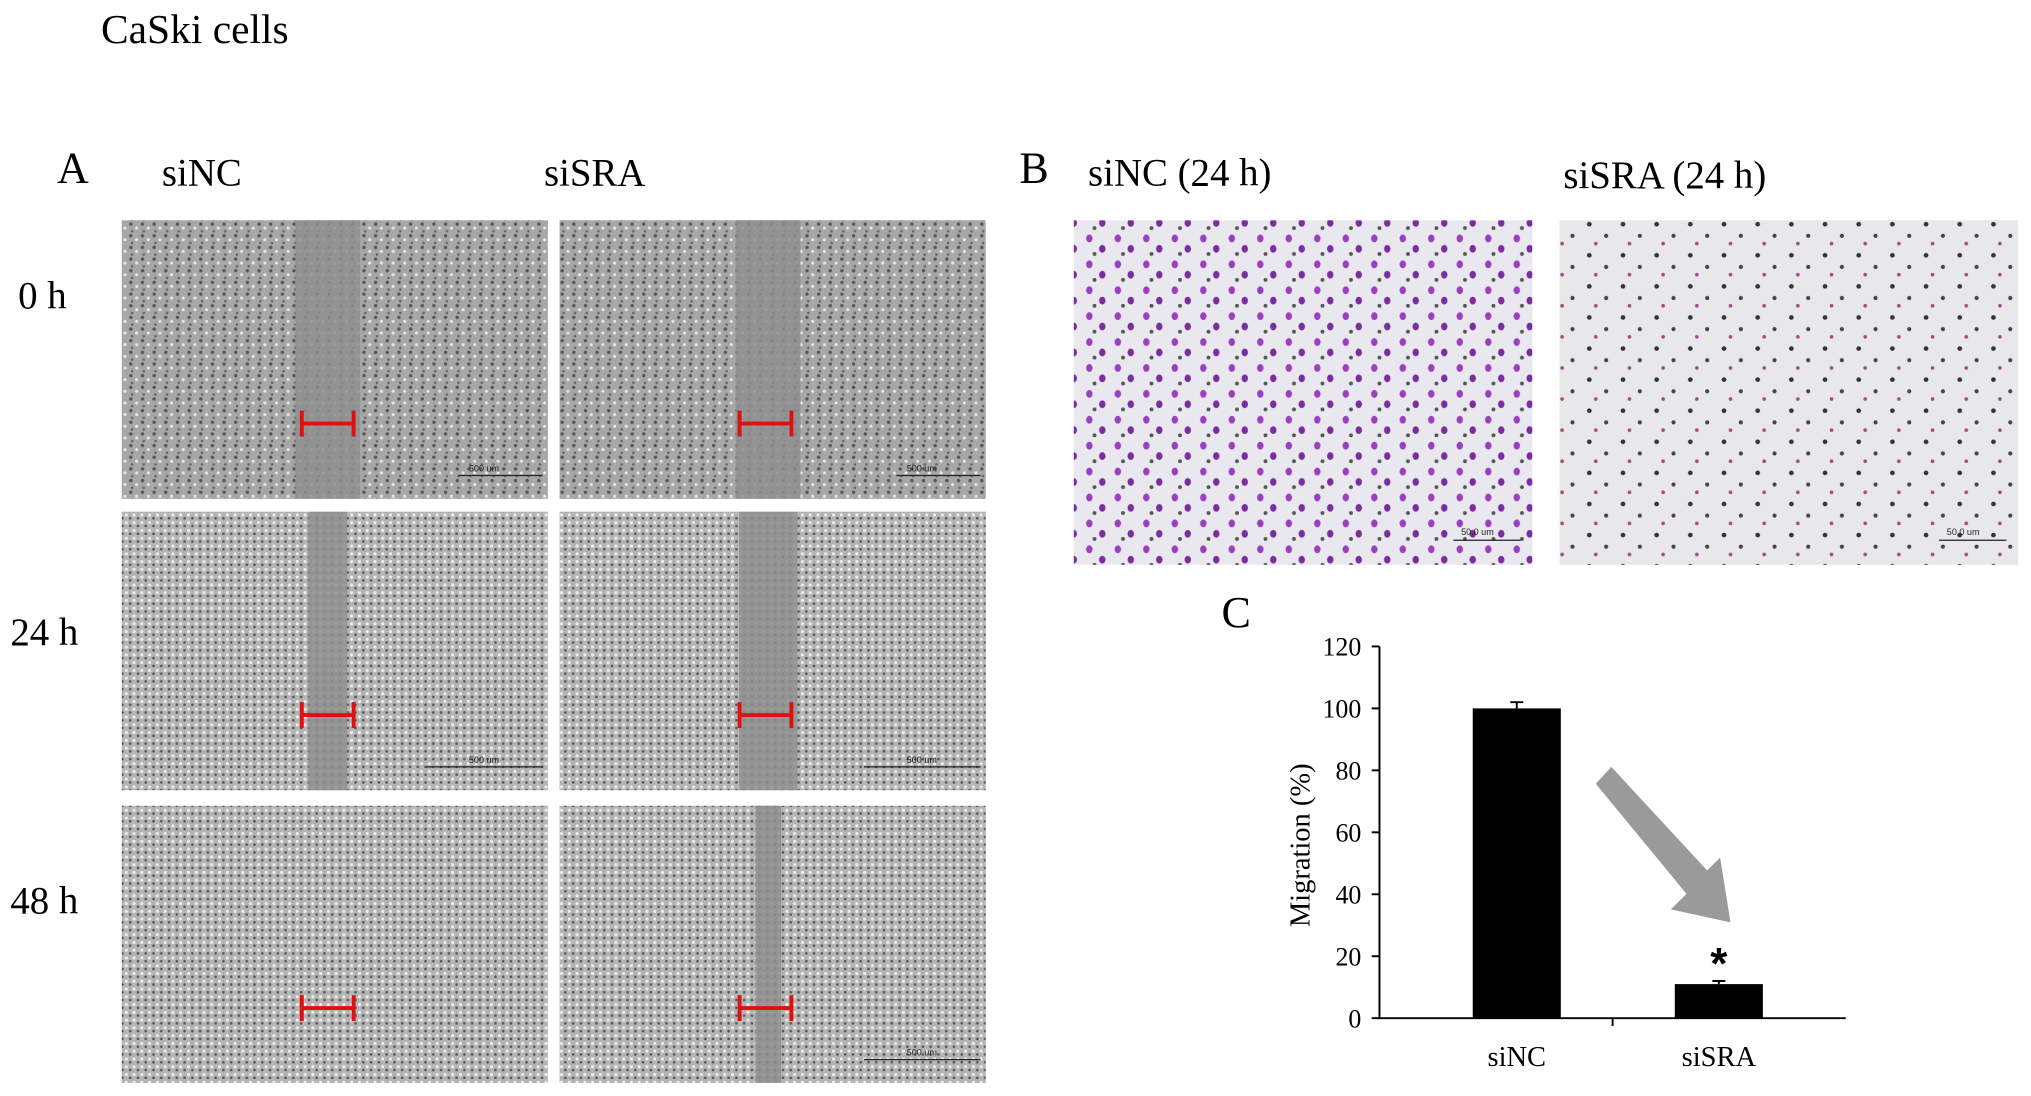 Image resolution: width=2031 pixels, height=1096 pixels. I want to click on bar-chart: 0 20 40 60 80 100 120 Migration (%) siNC siSRA *, so click(1566, 853).